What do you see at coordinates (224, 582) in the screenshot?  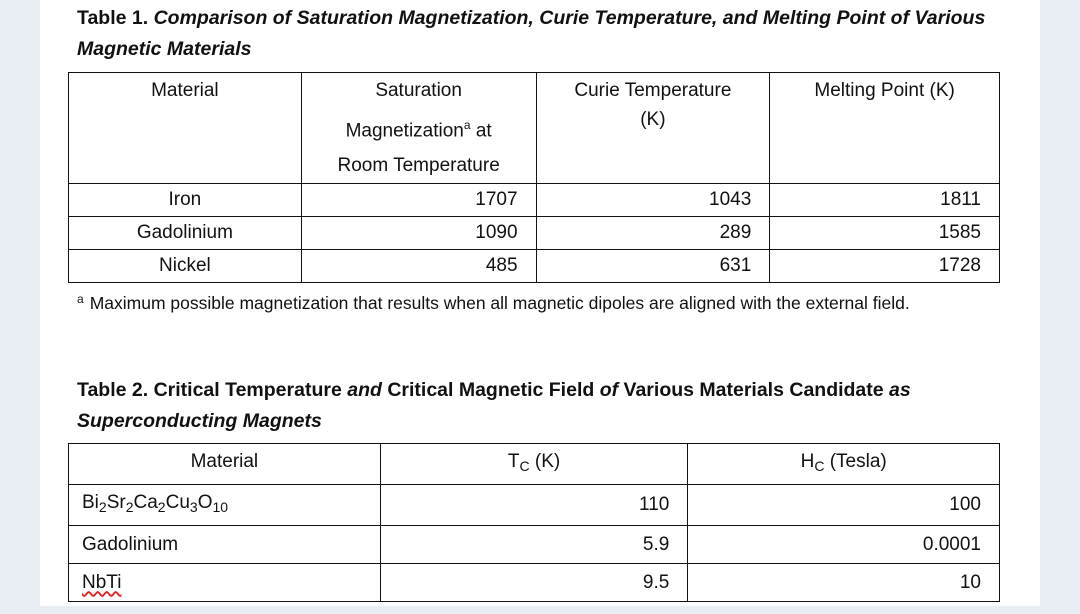 I see `table2-cell-material: NbTi` at bounding box center [224, 582].